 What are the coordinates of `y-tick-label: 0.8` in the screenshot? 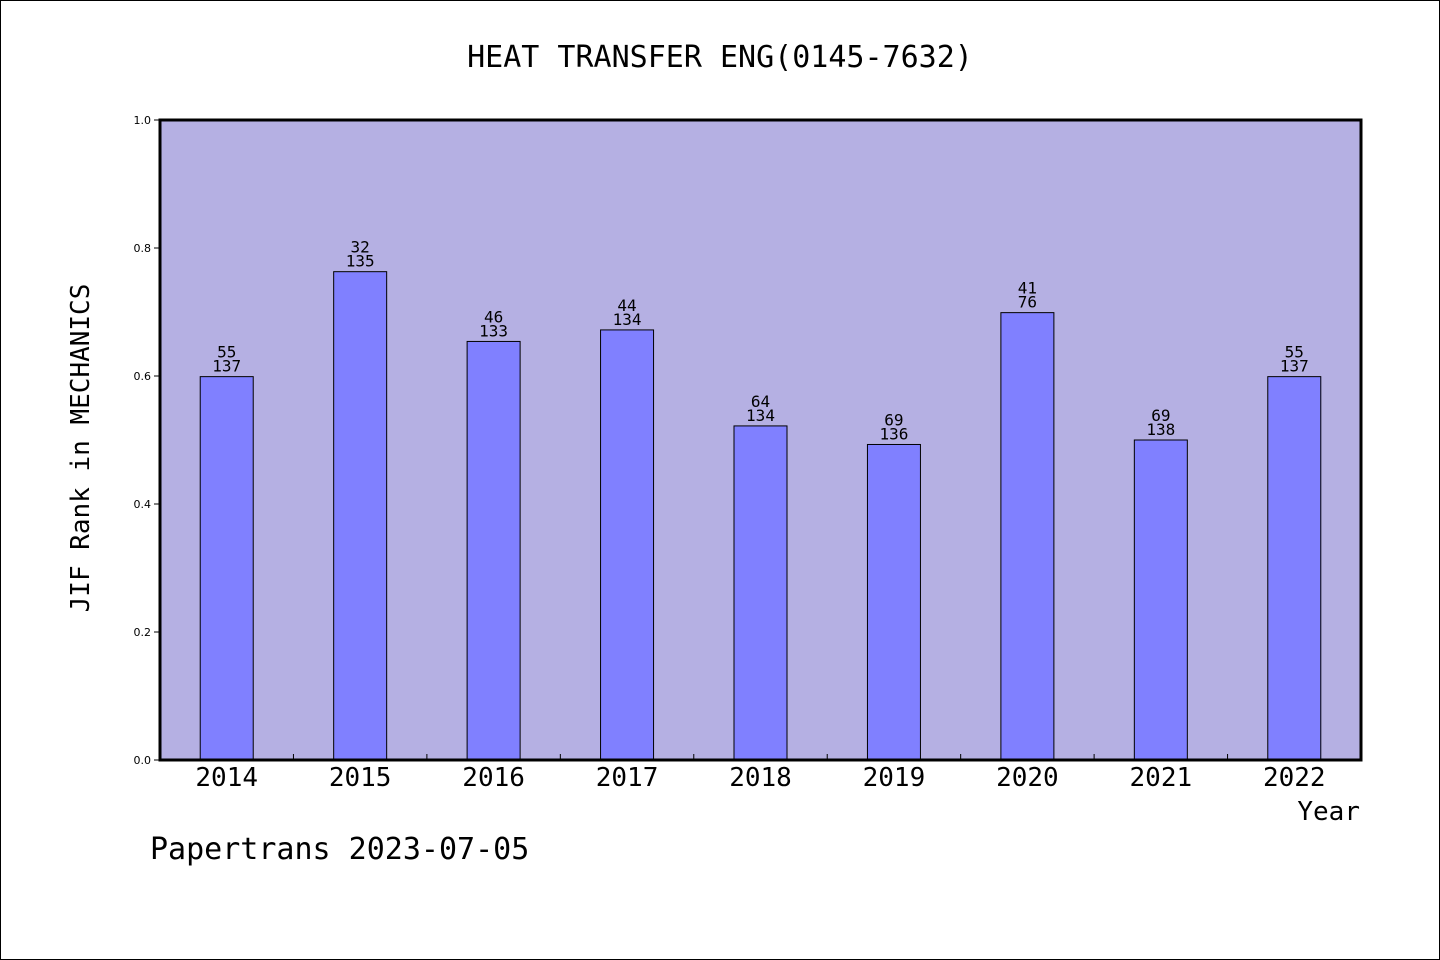 It's located at (143, 248).